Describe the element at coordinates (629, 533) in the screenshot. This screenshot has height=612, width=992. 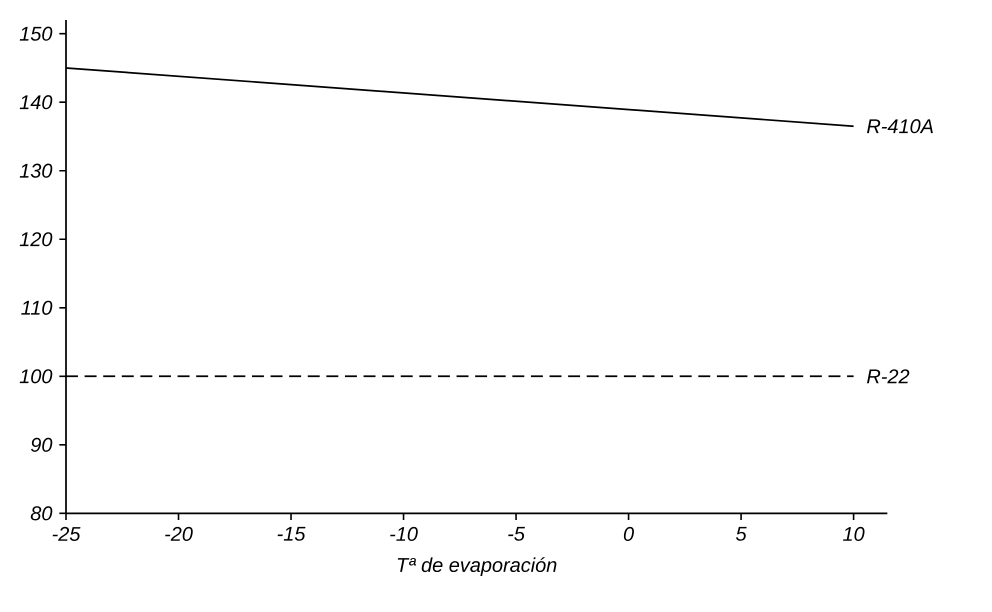
I see `x-tick-label: 0` at that location.